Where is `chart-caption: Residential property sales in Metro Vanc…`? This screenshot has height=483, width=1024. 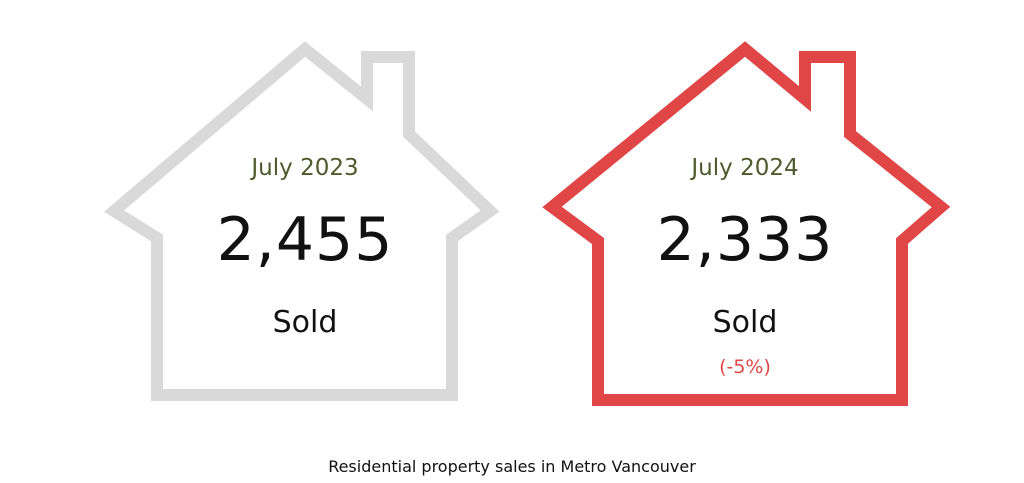
chart-caption: Residential property sales in Metro Vanc… is located at coordinates (512, 466).